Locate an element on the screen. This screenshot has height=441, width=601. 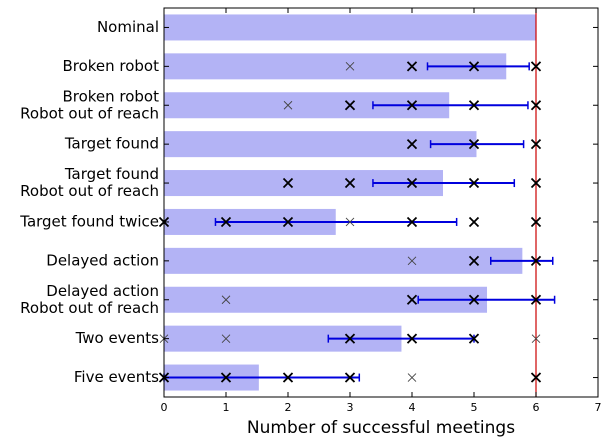
y-tick-label: Two events is located at coordinates (117, 338).